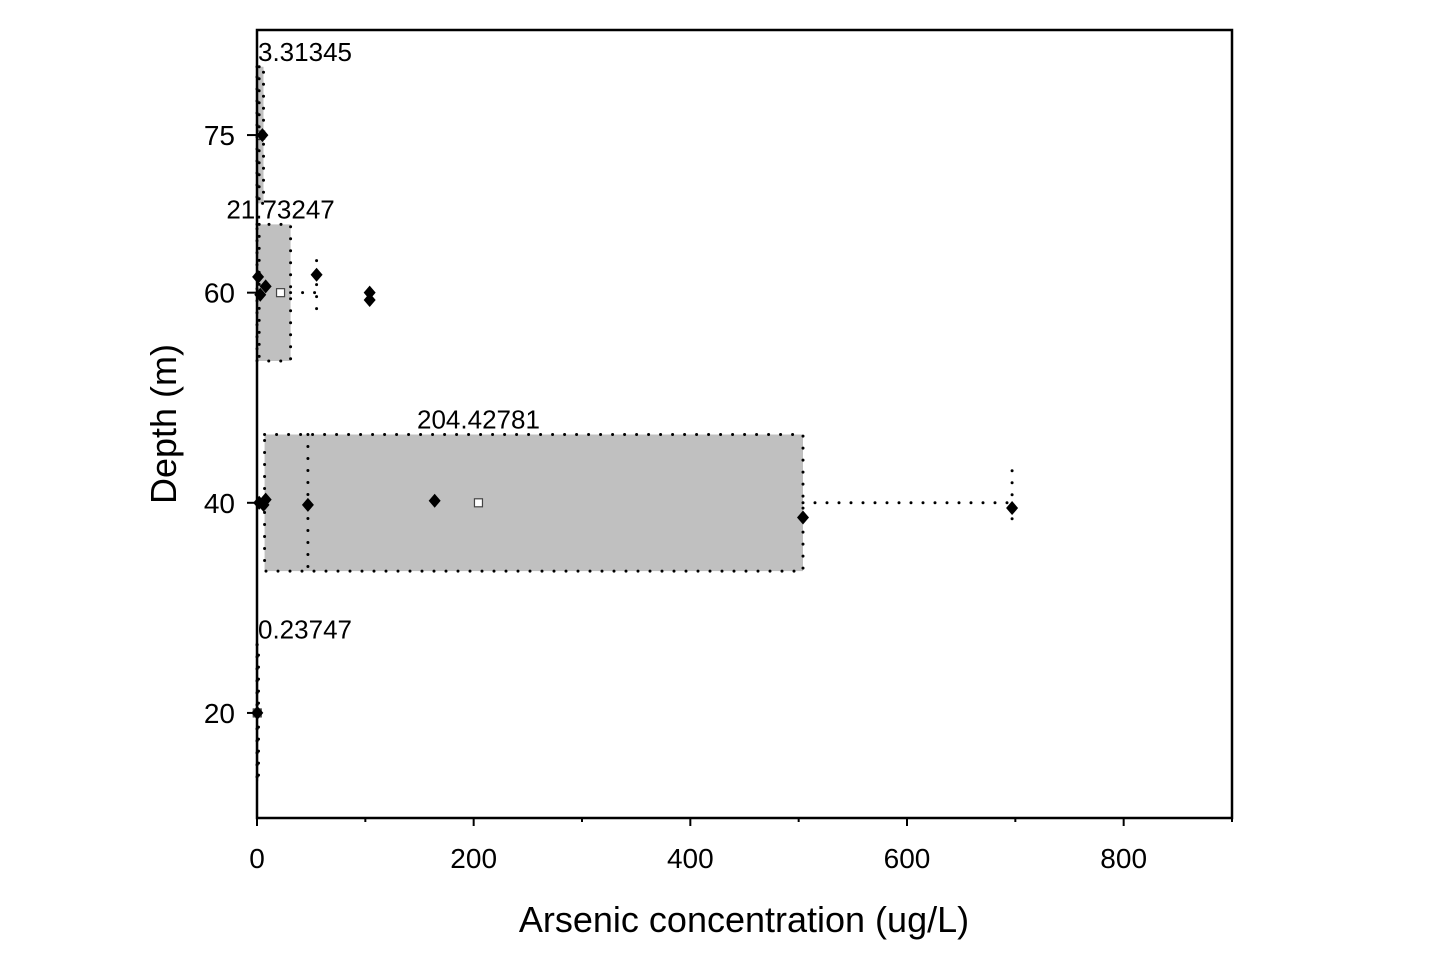 The image size is (1430, 956). Describe the element at coordinates (303, 121) in the screenshot. I see `box-group-depth-75: 3.31345` at that location.